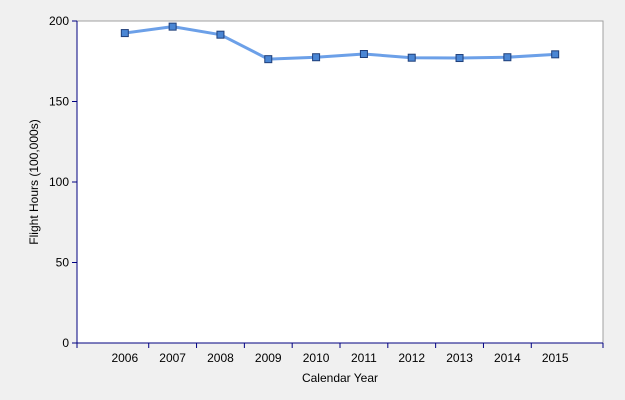 The height and width of the screenshot is (400, 625). I want to click on x-tick-label: 2008, so click(220, 358).